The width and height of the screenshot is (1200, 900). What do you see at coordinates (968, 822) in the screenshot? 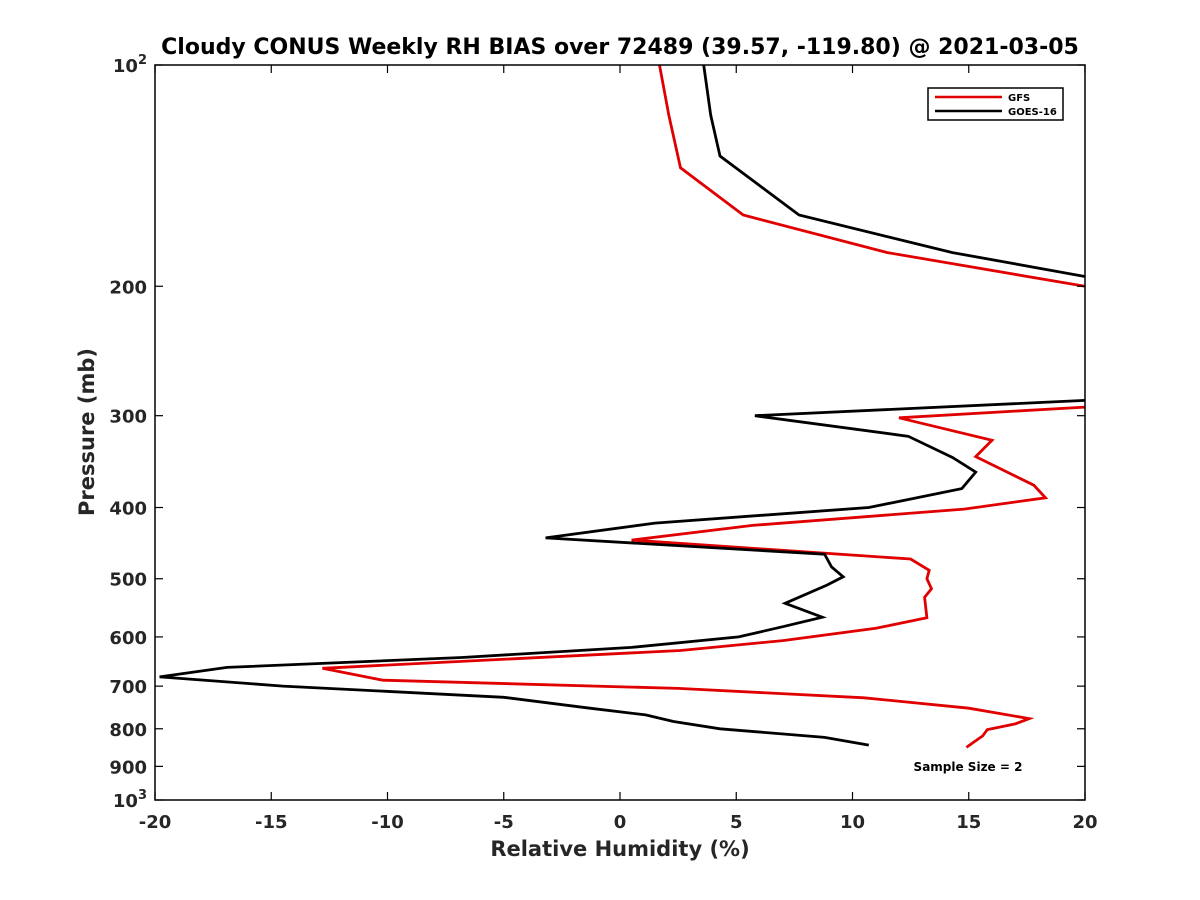
I see `x-tick-label: 15` at bounding box center [968, 822].